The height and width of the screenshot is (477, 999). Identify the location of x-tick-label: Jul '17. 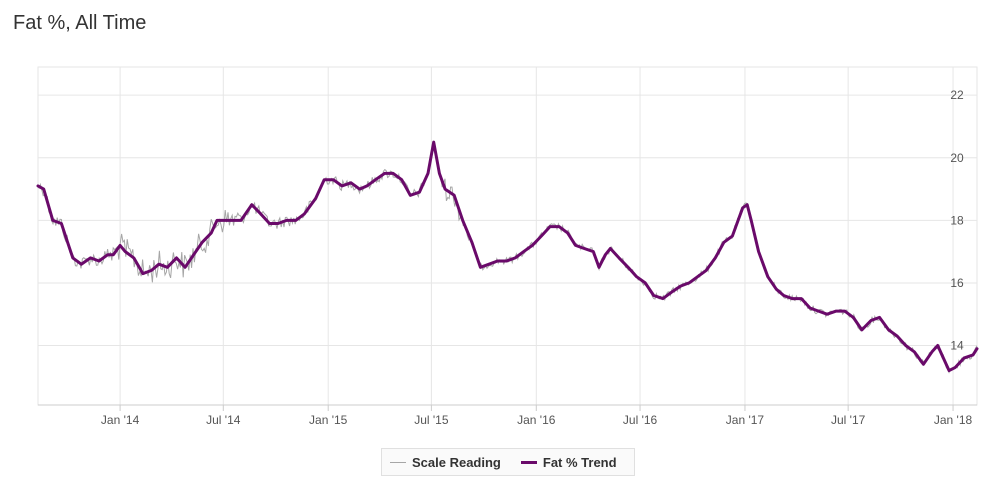
(848, 420).